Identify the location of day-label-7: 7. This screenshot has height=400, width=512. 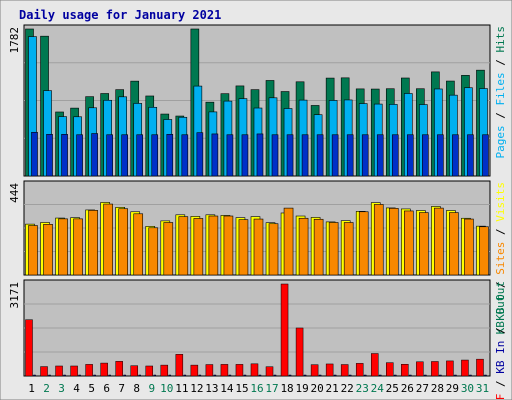
(121, 388).